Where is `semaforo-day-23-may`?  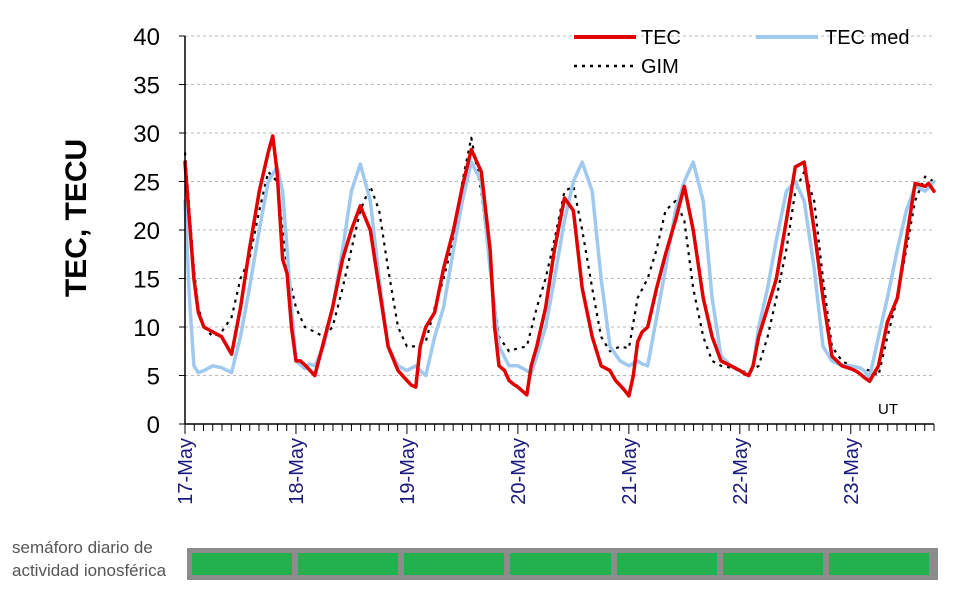 semaforo-day-23-may is located at coordinates (878, 564).